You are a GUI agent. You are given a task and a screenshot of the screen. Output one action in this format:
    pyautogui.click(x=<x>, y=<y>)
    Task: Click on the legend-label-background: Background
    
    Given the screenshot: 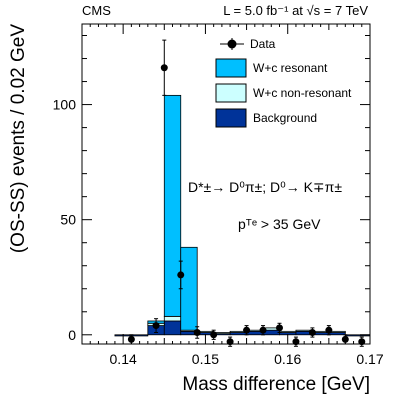 What is the action you would take?
    pyautogui.click(x=285, y=118)
    